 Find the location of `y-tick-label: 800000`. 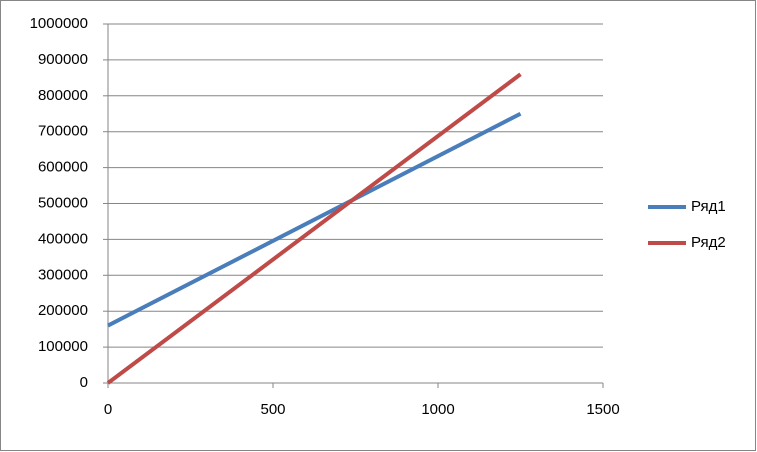

y-tick-label: 800000 is located at coordinates (63, 95).